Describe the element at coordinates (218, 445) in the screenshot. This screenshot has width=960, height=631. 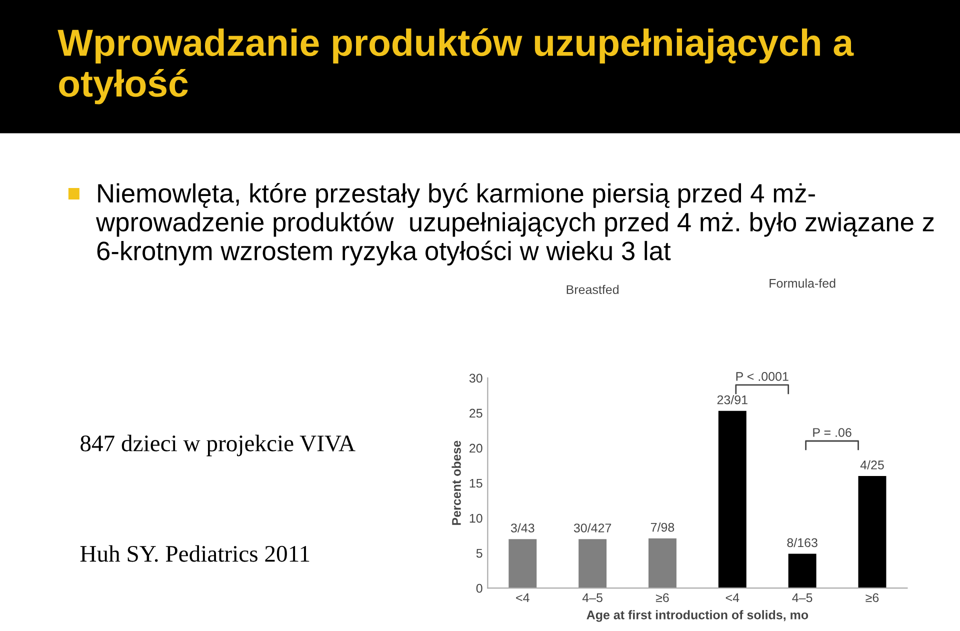
I see `text: 847 dzieci w projekcie VIVA` at that location.